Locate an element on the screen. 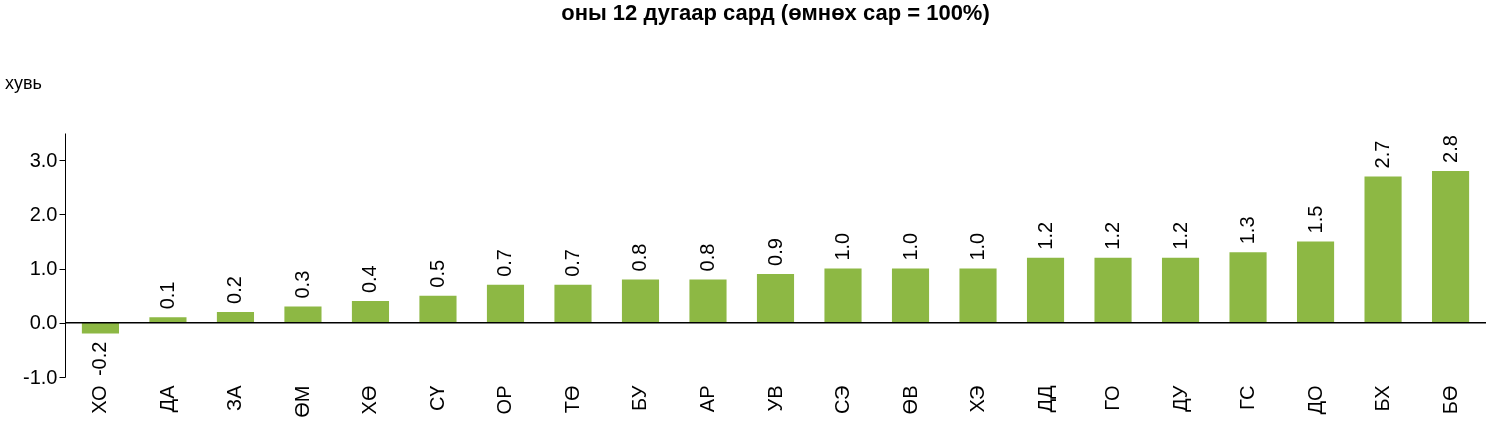 This screenshot has height=428, width=1502. data-label: 2.8 is located at coordinates (1449, 149).